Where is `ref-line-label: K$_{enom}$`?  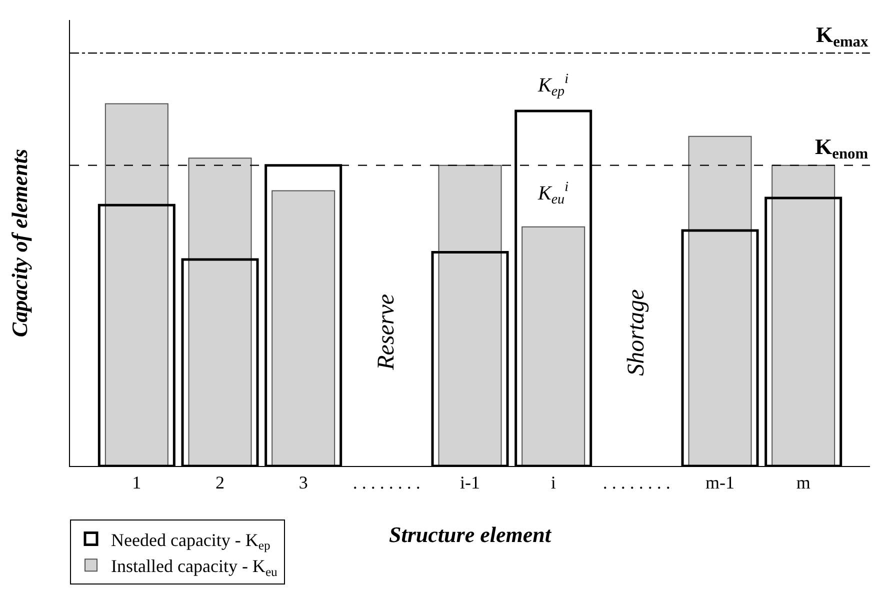 ref-line-label: K$_{enom}$ is located at coordinates (841, 148).